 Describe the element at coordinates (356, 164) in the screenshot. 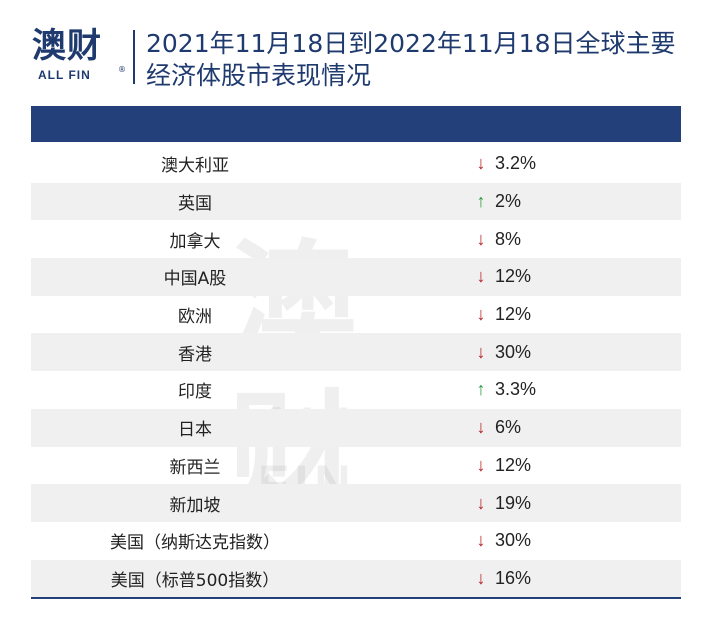

I see `table-row: 澳大利亚 ↓ 3.2%` at that location.